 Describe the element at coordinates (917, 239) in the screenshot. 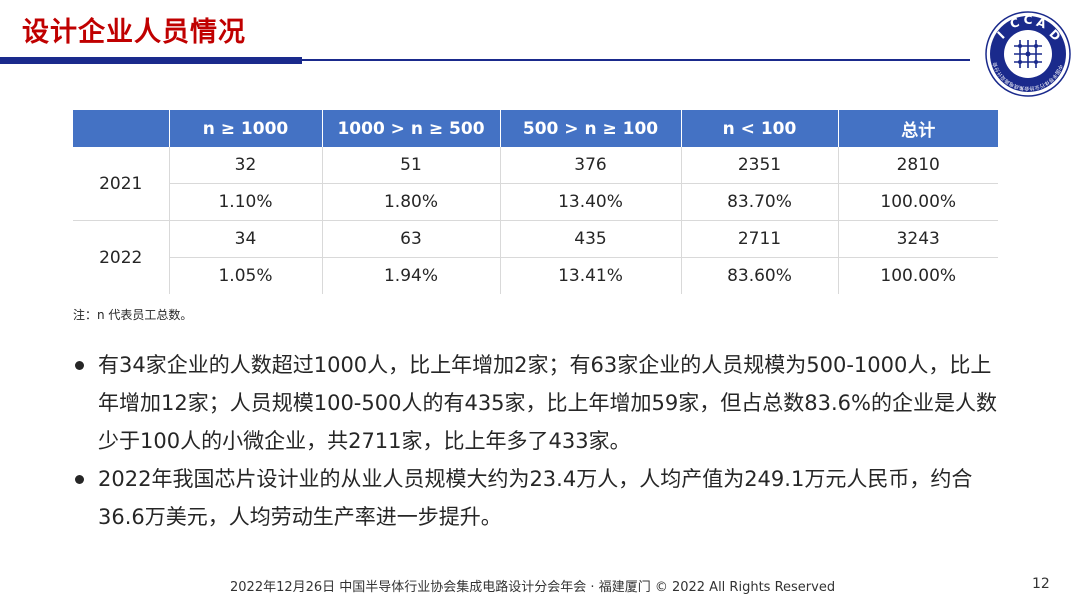

I see `table-cell: 3243` at that location.